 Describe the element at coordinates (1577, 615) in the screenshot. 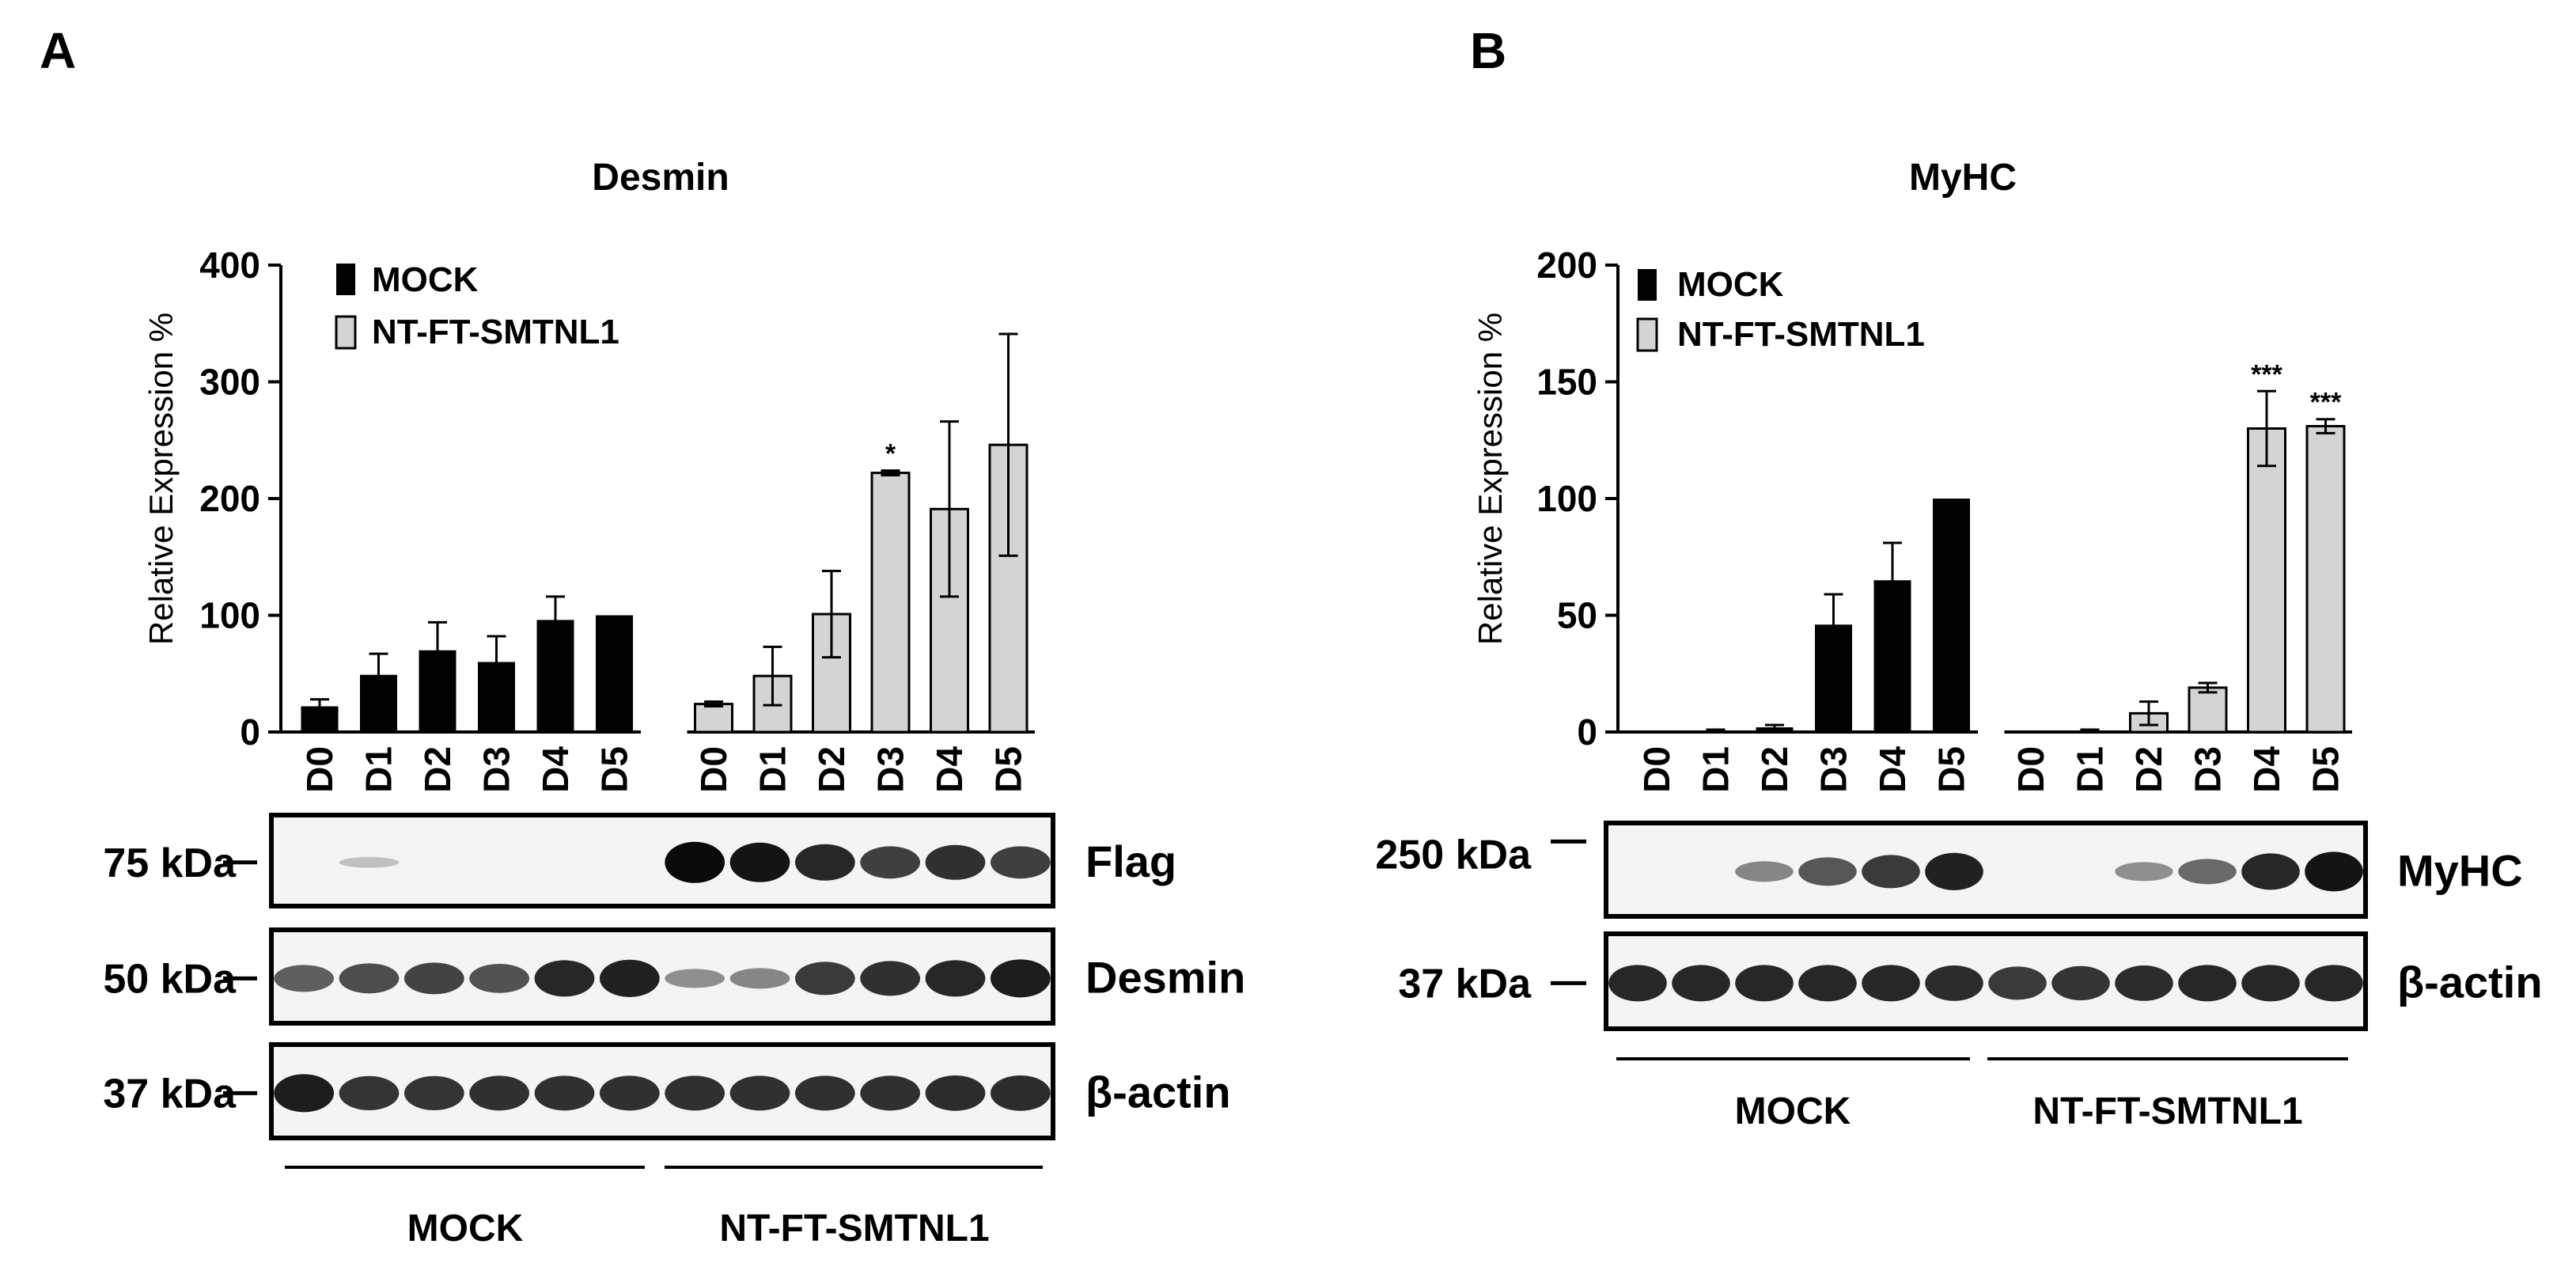

I see `y-tick-label: 50` at that location.